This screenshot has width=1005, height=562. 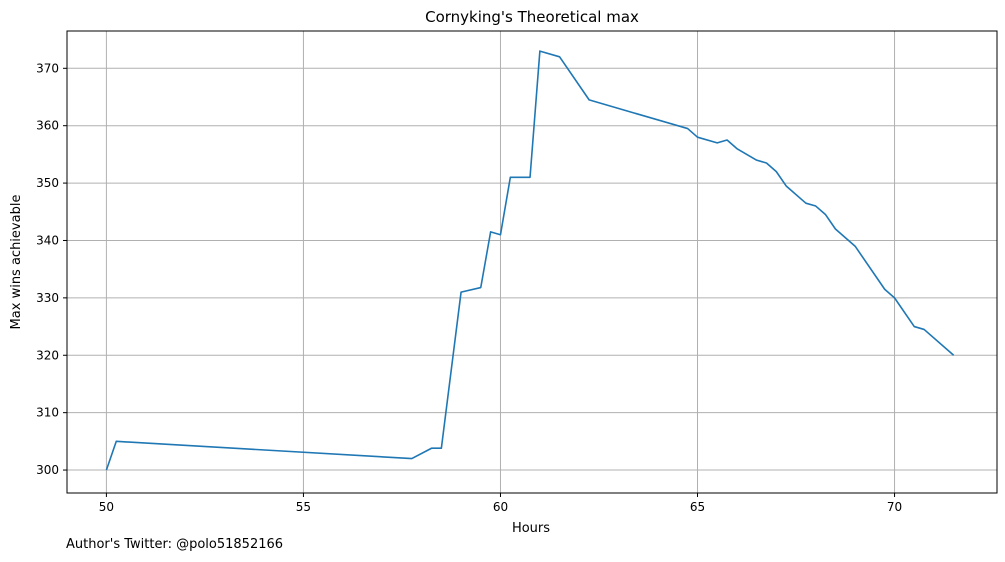 What do you see at coordinates (47, 126) in the screenshot?
I see `y-tick-label: 360` at bounding box center [47, 126].